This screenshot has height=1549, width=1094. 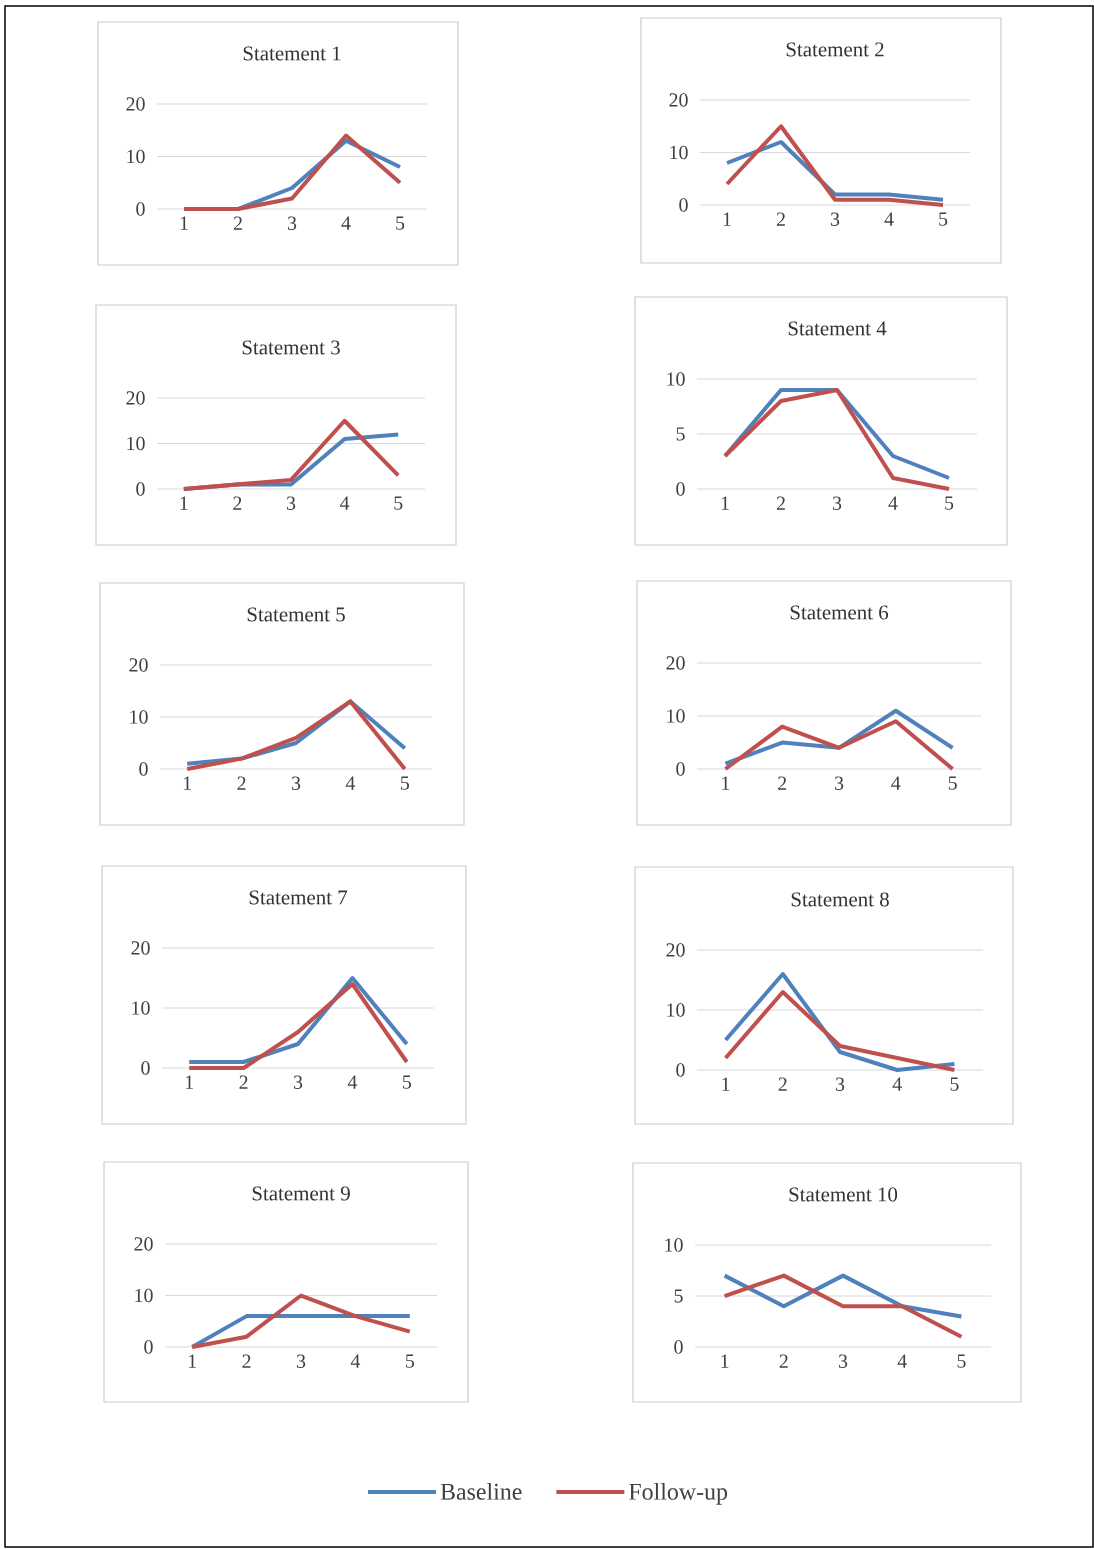 I want to click on chart-title: Statement 3, so click(x=291, y=347).